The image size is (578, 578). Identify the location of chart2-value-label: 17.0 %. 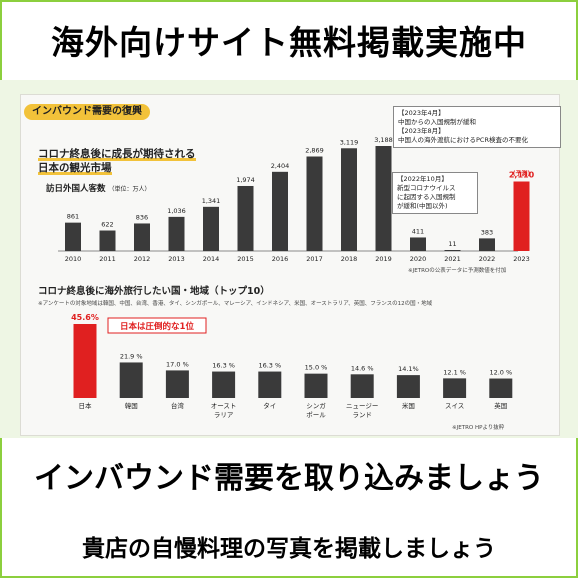
(177, 364).